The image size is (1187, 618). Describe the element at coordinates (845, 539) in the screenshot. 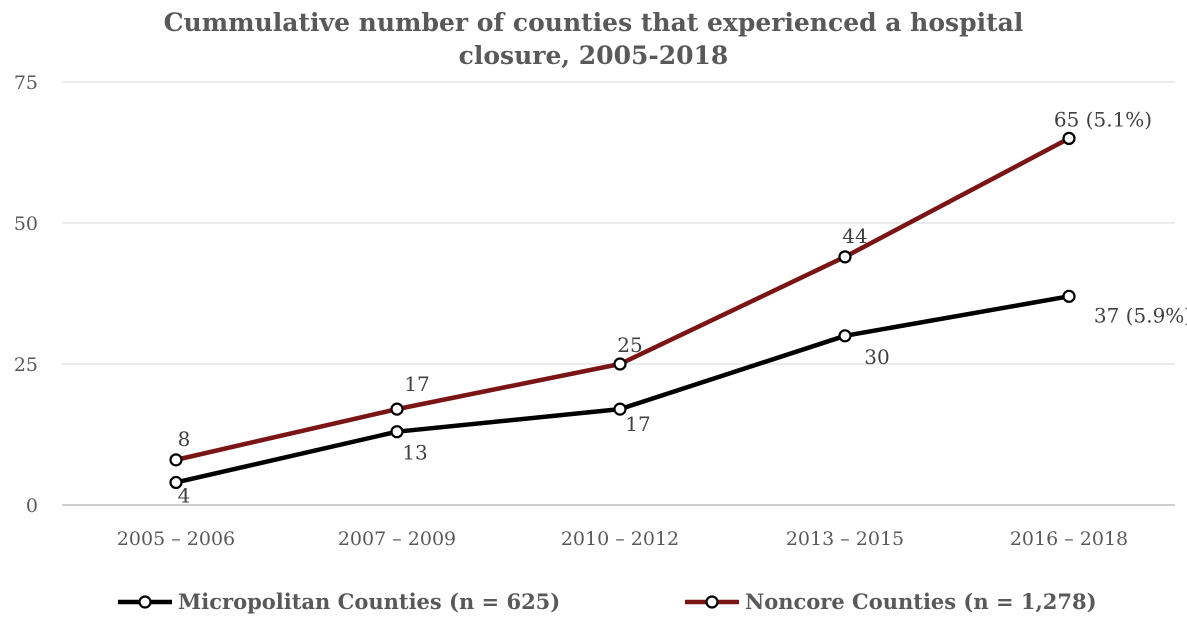

I see `x-tick-label: 2013 – 2015` at that location.